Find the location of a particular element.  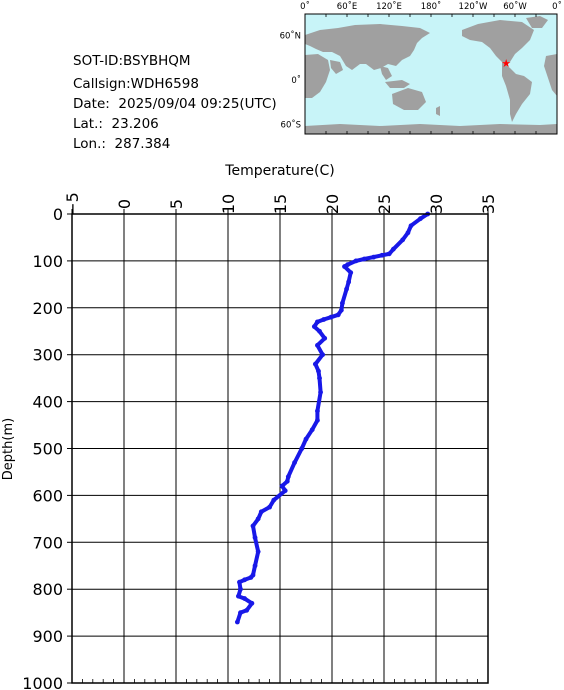

africa-west-landmass is located at coordinates (550, 75).